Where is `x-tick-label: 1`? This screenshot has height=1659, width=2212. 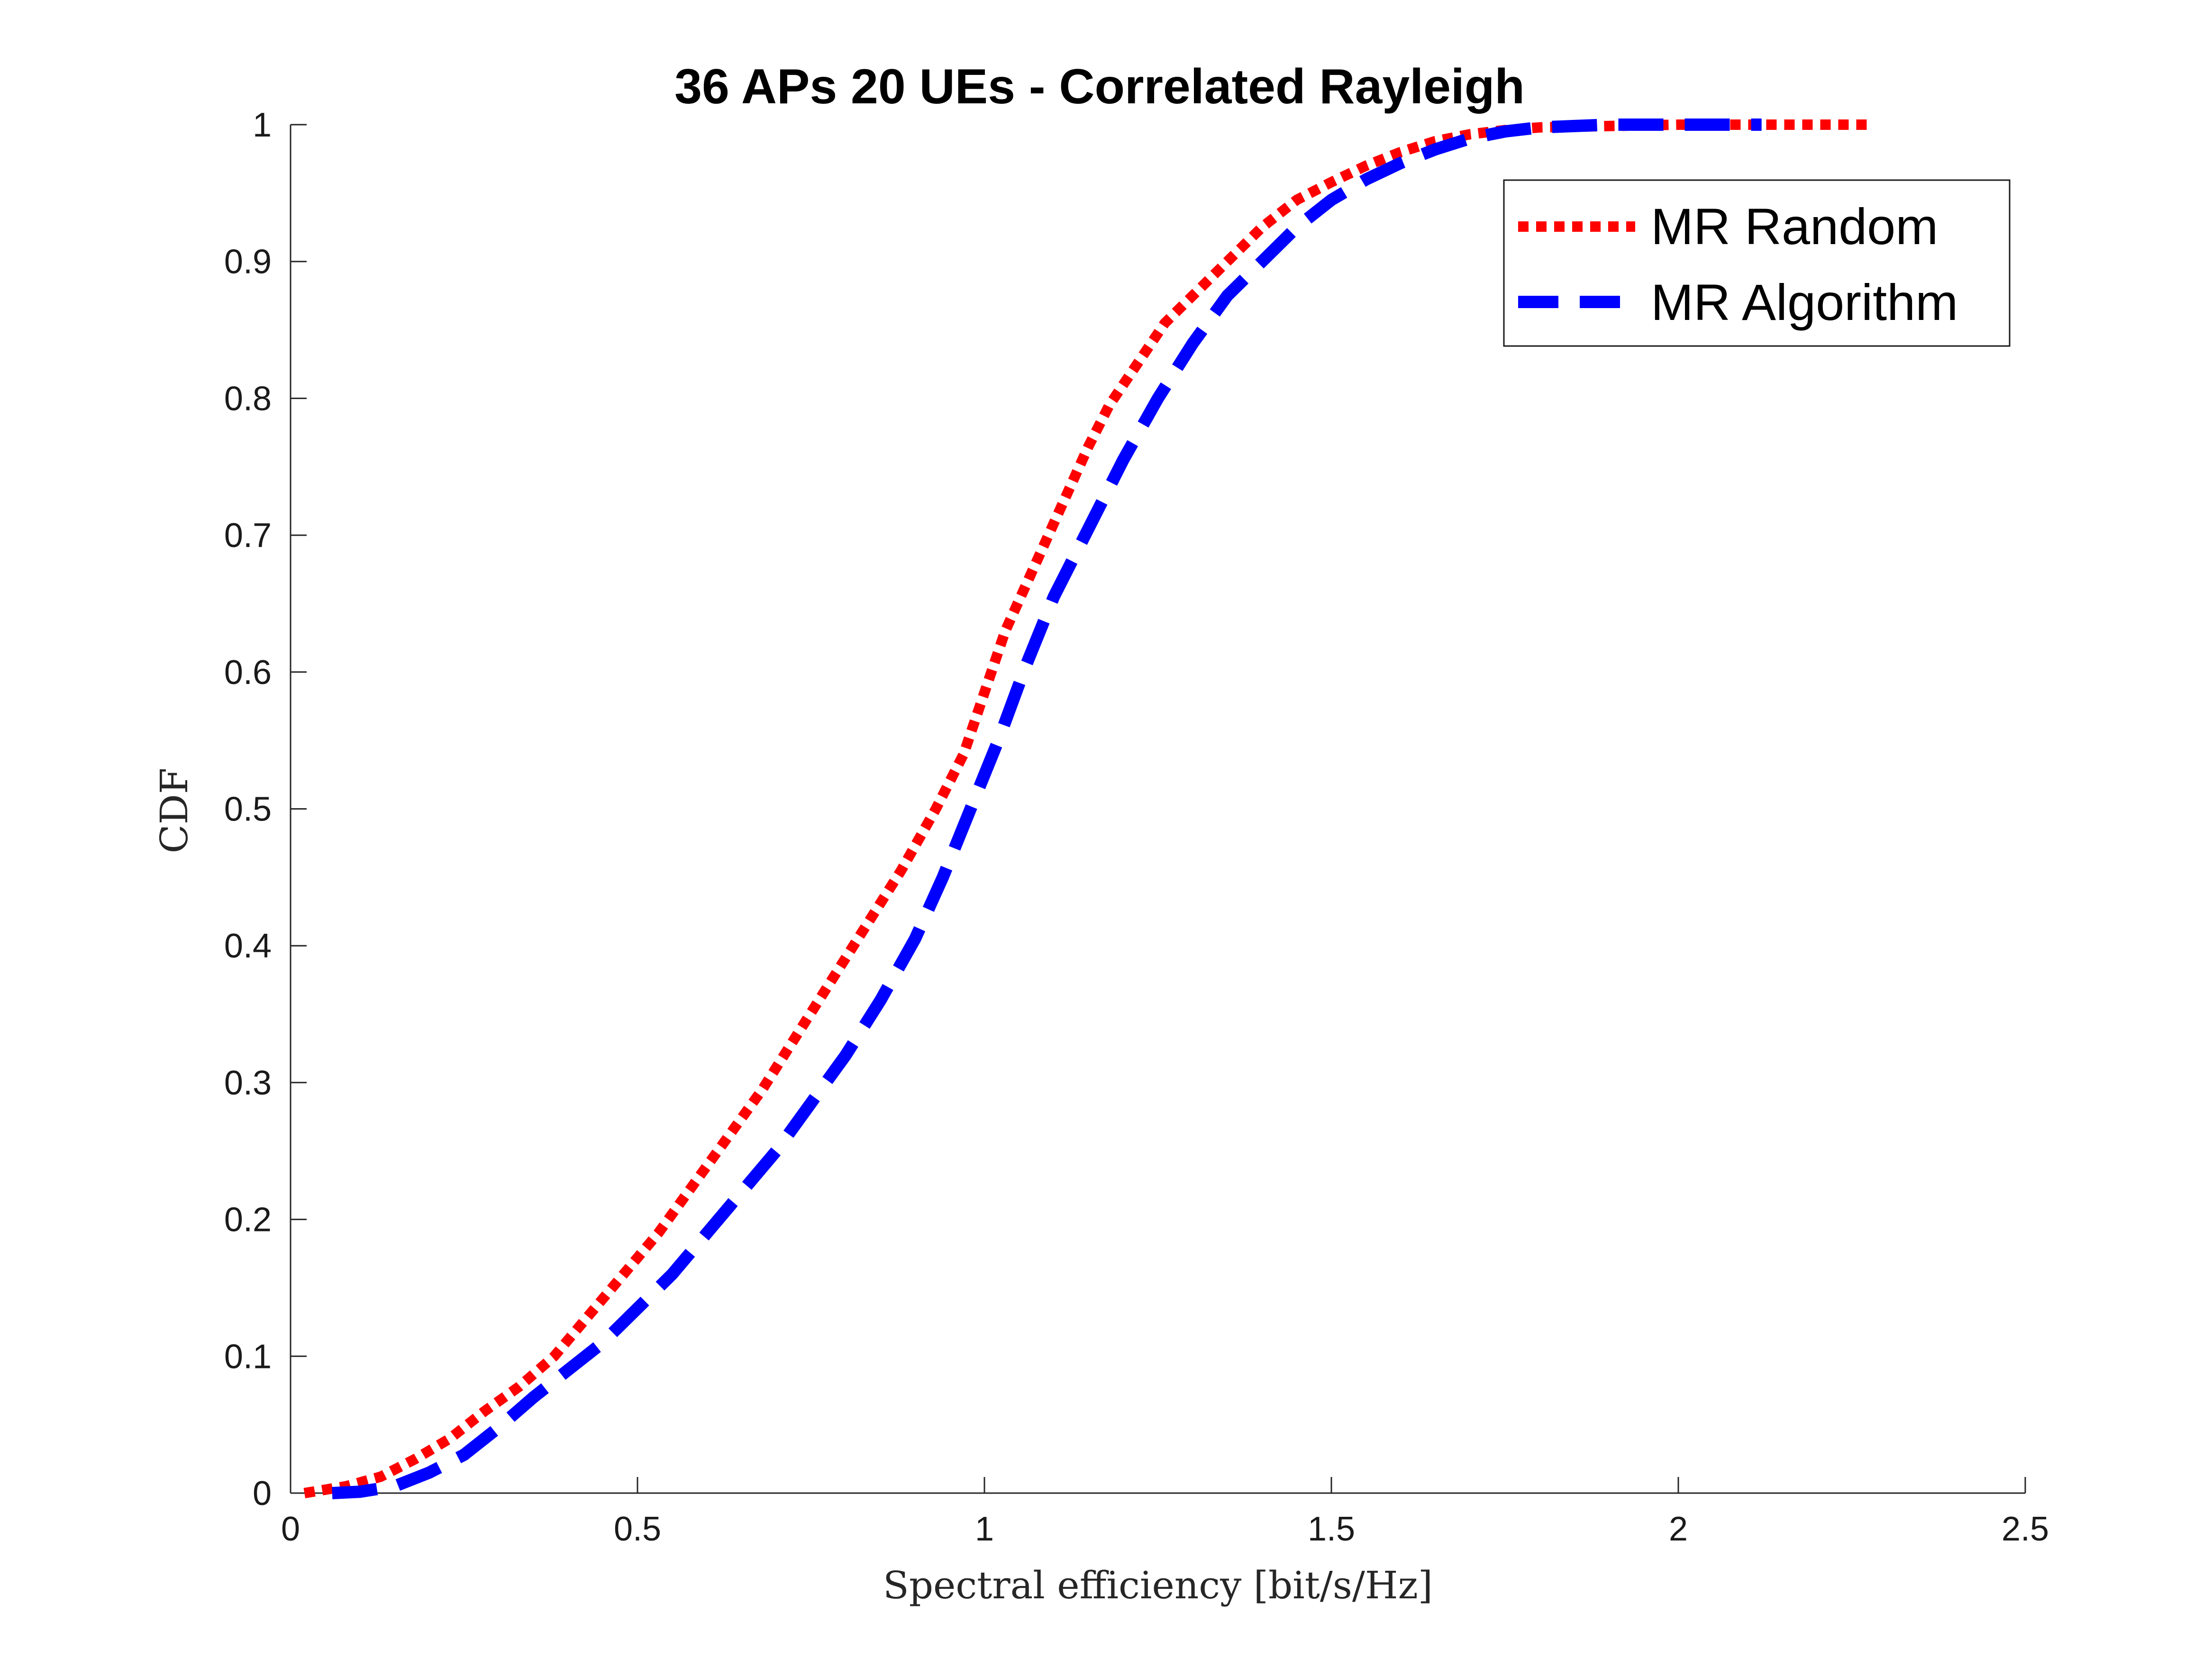
x-tick-label: 1 is located at coordinates (984, 1529).